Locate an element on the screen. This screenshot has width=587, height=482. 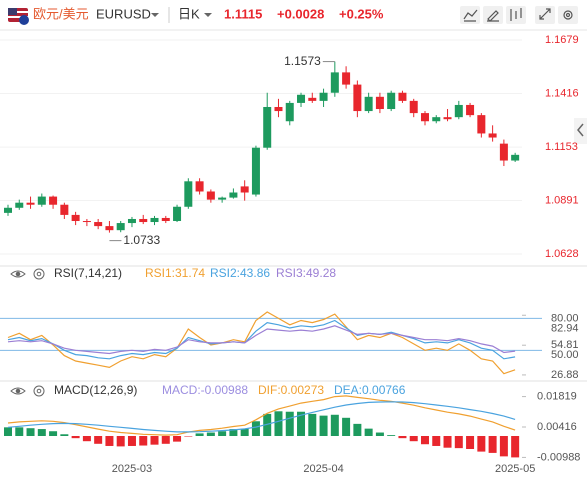
y-tick-label: 50.00 is located at coordinates (565, 355).